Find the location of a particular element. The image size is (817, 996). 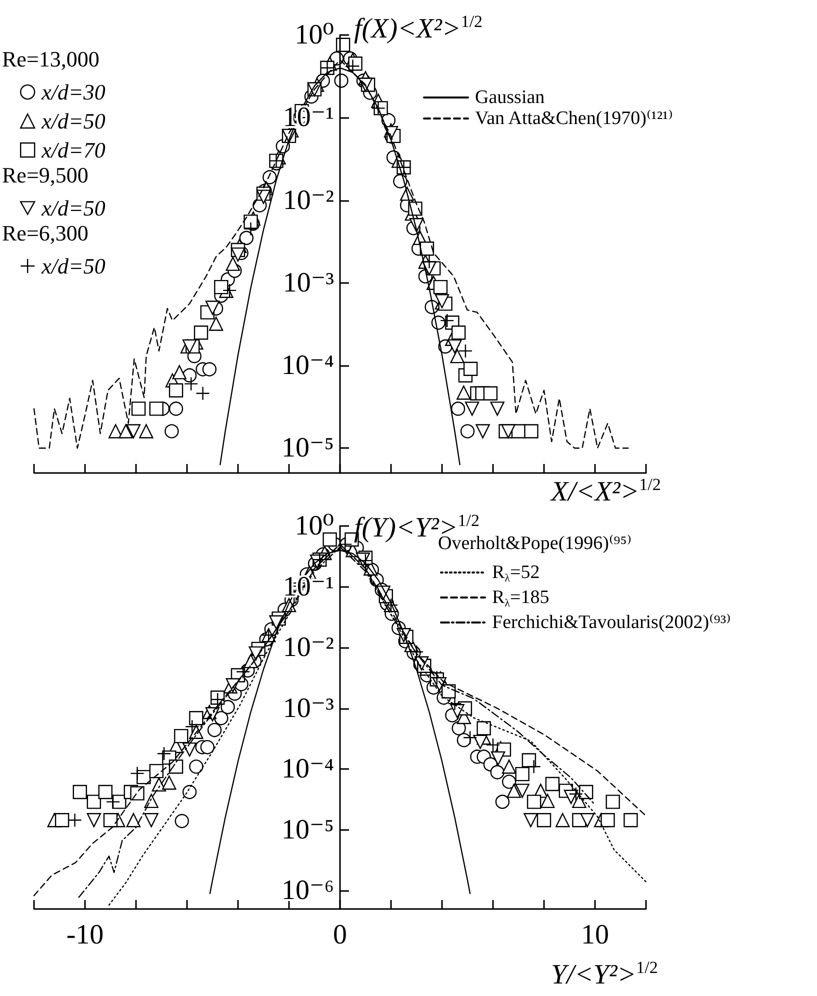

legend-label: Ferchichi&Tavoularis(2002)⁽⁹³⁾ is located at coordinates (611, 622).